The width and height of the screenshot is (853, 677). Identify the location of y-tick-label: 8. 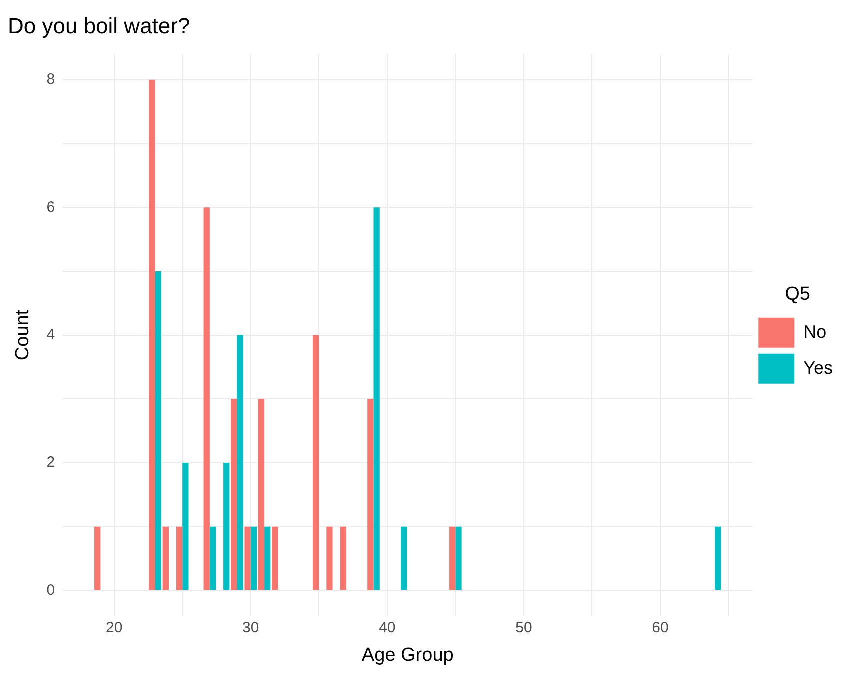
(51, 79).